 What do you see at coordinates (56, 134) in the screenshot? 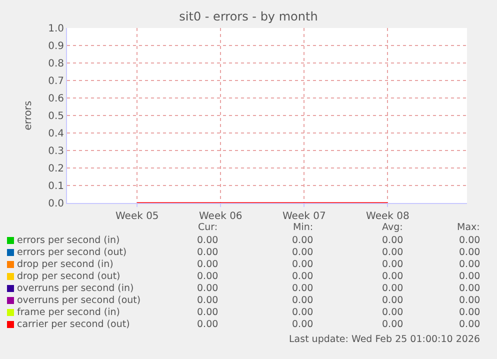
I see `y-tick-label: 0.4` at bounding box center [56, 134].